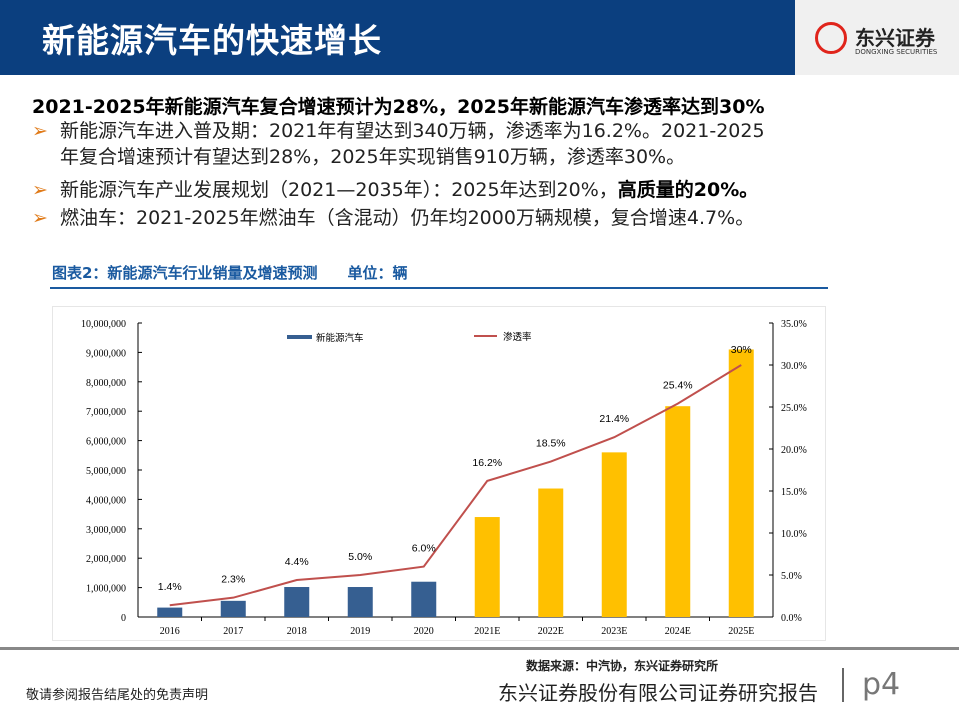 Image resolution: width=959 pixels, height=719 pixels. Describe the element at coordinates (614, 419) in the screenshot. I see `data-label: 21.4%` at that location.